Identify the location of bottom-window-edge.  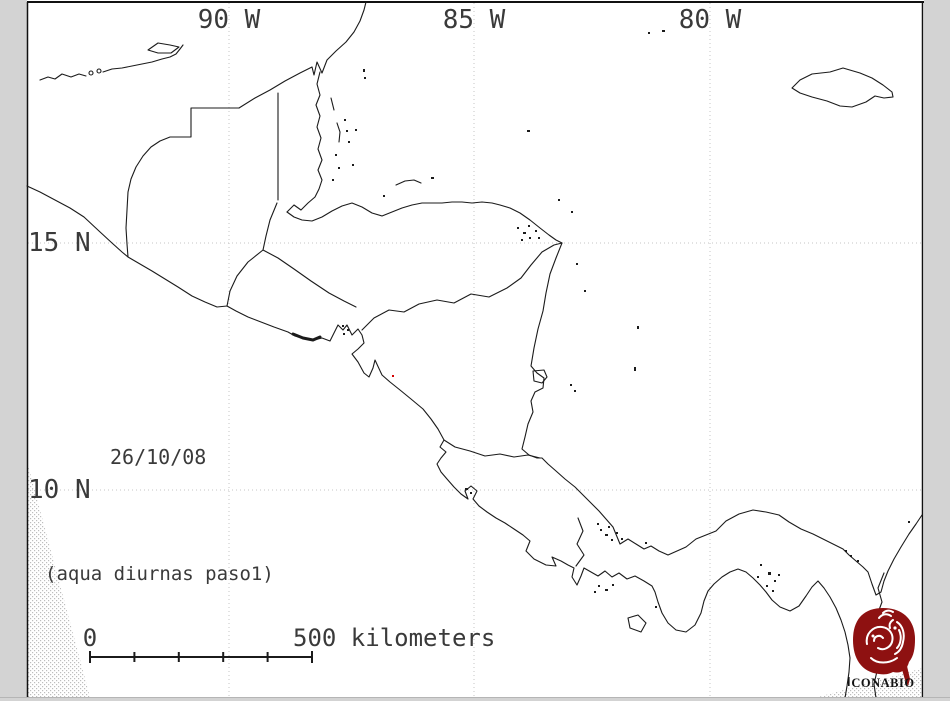
(475, 699).